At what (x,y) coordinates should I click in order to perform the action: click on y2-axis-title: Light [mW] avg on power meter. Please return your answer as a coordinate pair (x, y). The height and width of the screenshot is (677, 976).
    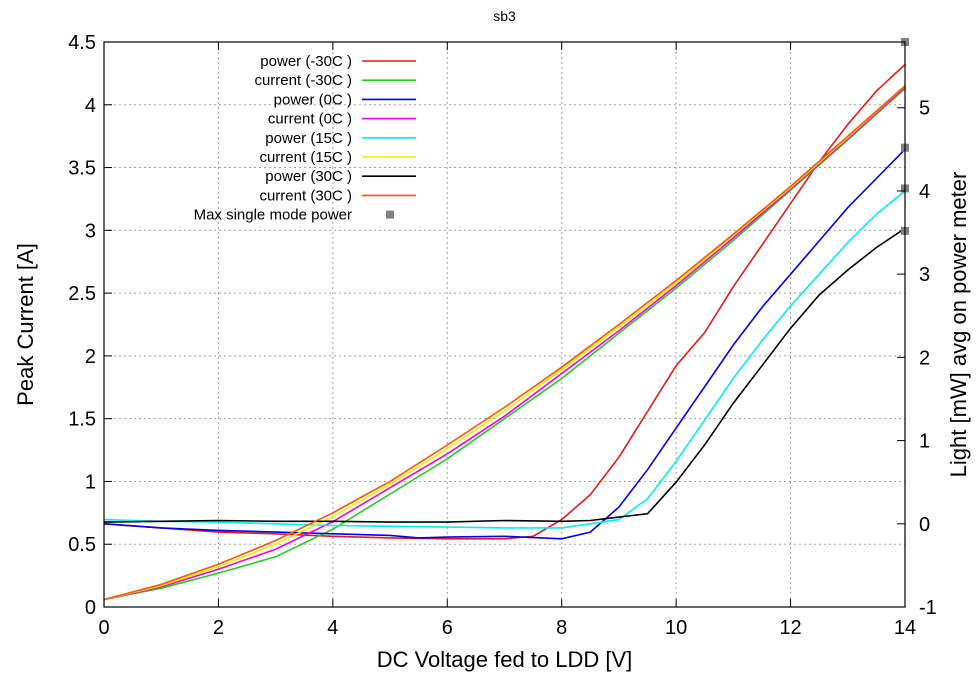
    Looking at the image, I should click on (958, 325).